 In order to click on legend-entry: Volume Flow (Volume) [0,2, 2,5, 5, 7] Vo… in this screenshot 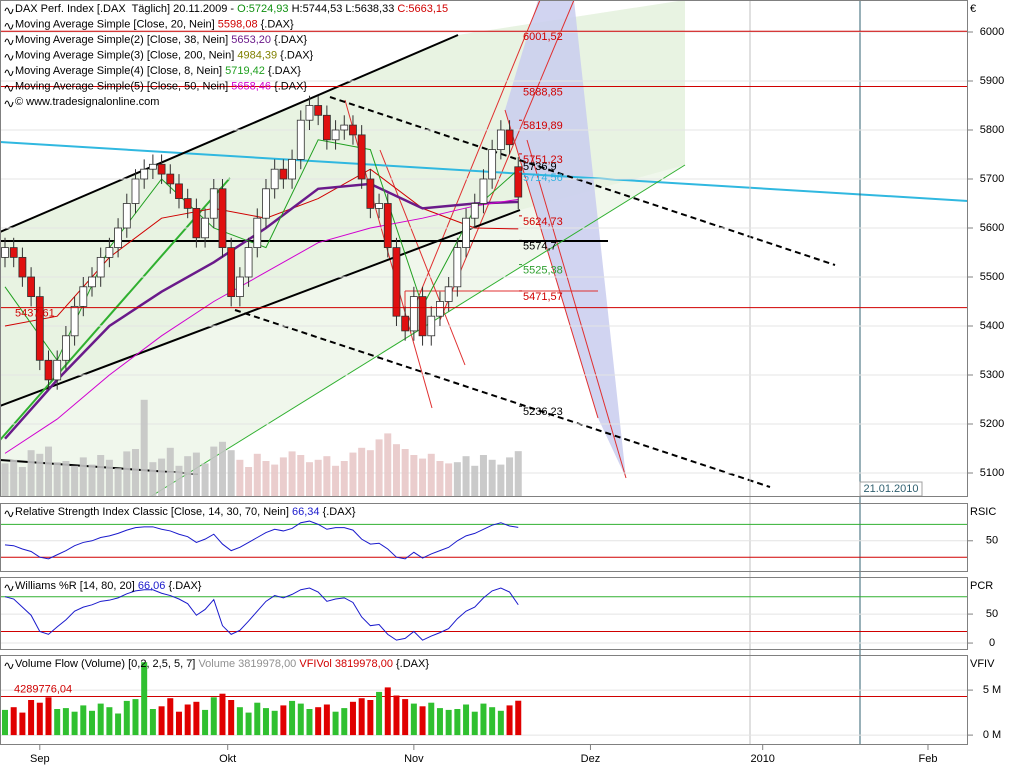, I will do `click(222, 664)`.